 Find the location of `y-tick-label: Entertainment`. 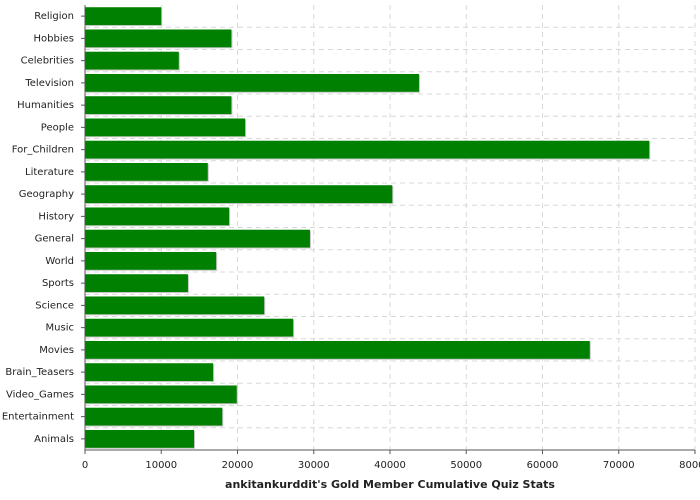

y-tick-label: Entertainment is located at coordinates (38, 417).